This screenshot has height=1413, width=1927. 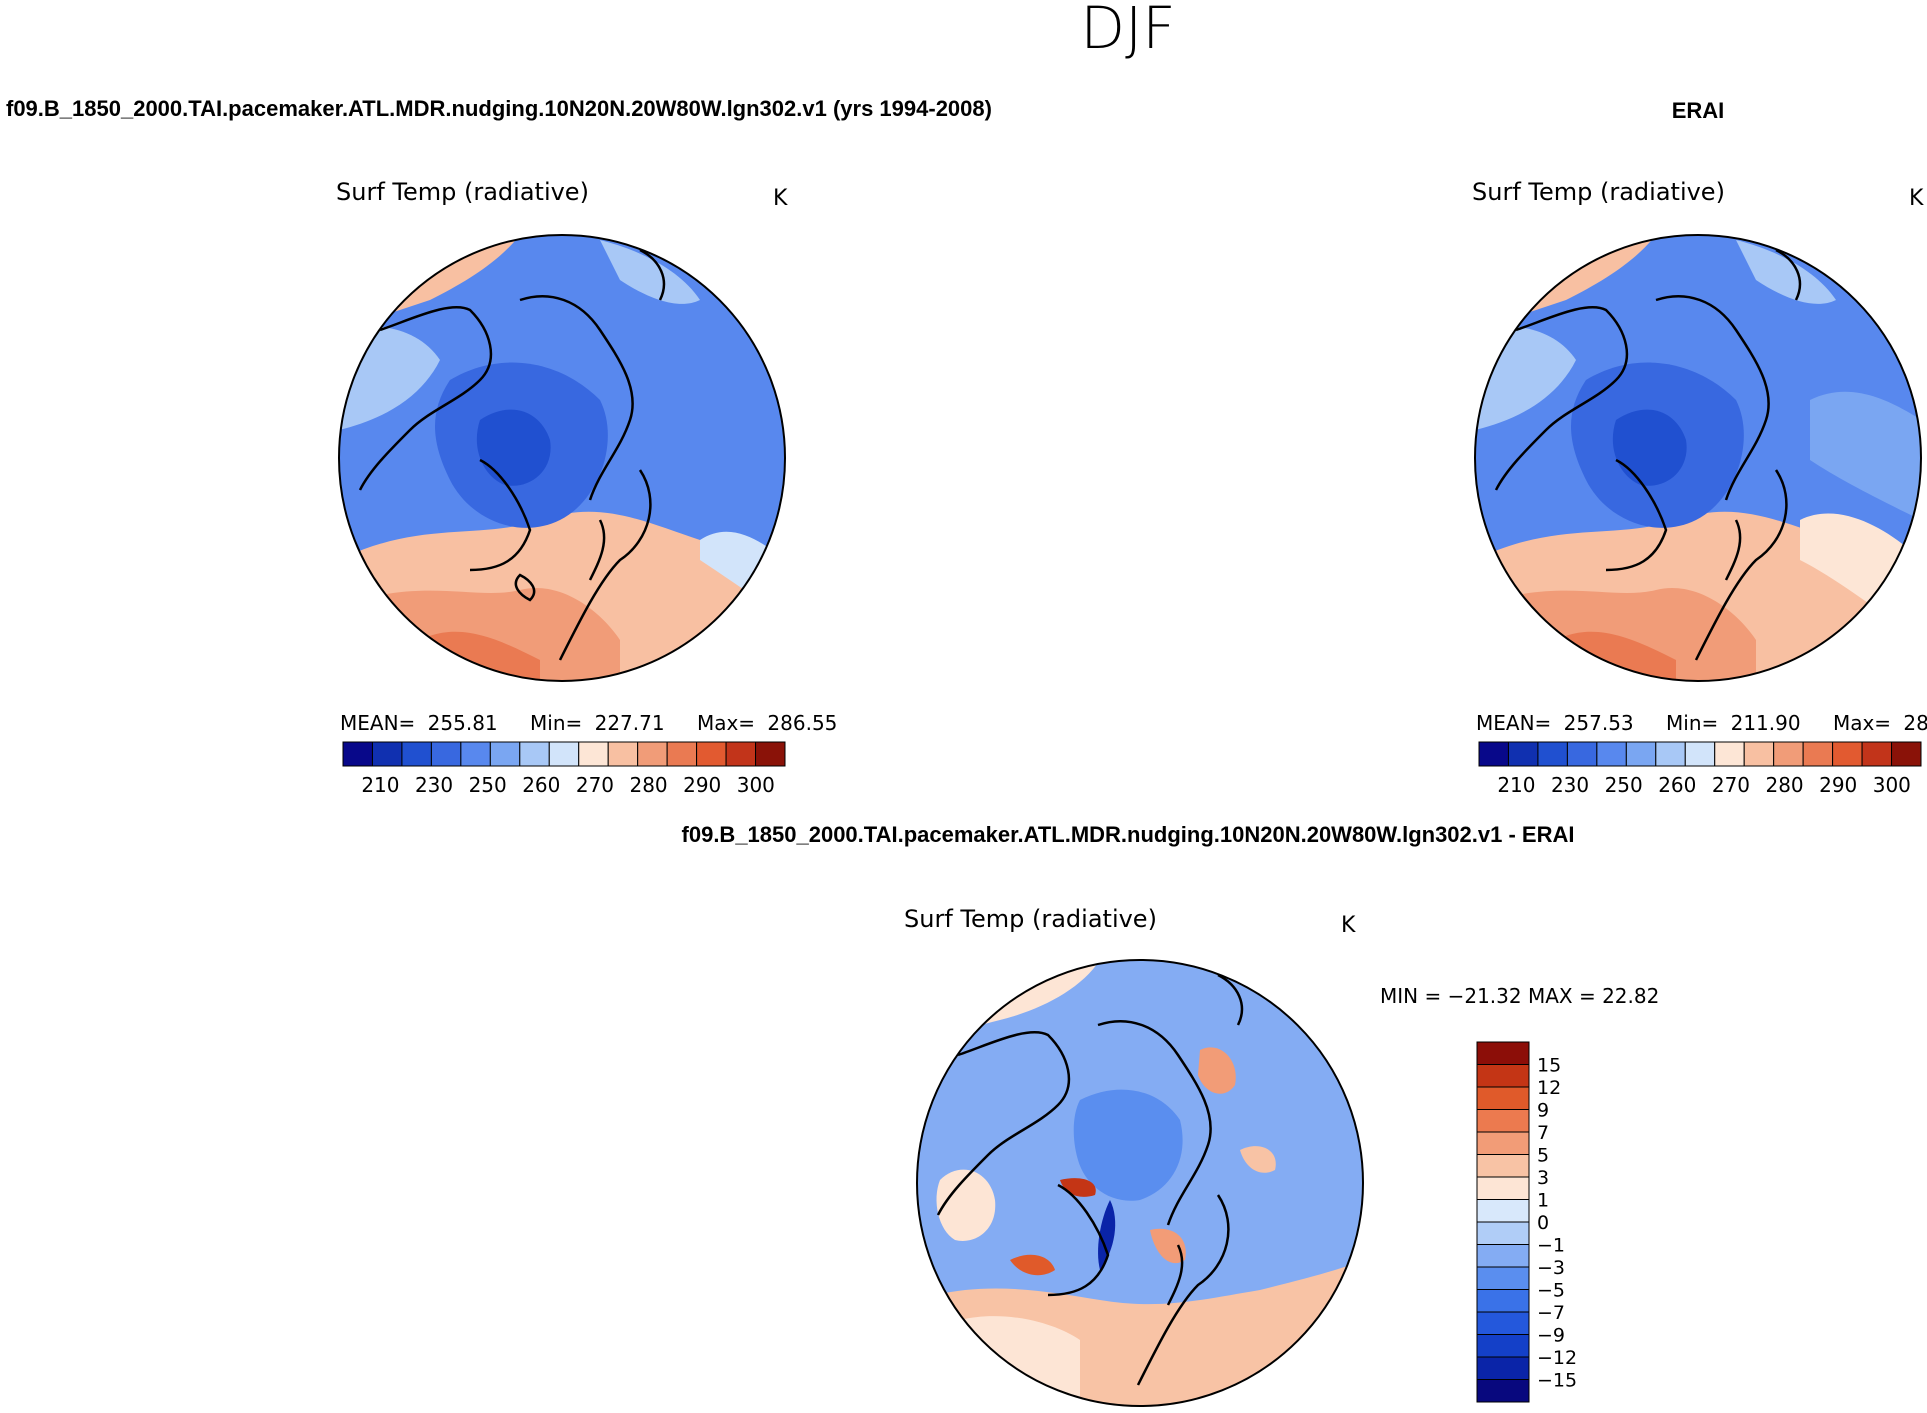 I want to click on colorbar-tick-label: −7, so click(x=1551, y=1313).